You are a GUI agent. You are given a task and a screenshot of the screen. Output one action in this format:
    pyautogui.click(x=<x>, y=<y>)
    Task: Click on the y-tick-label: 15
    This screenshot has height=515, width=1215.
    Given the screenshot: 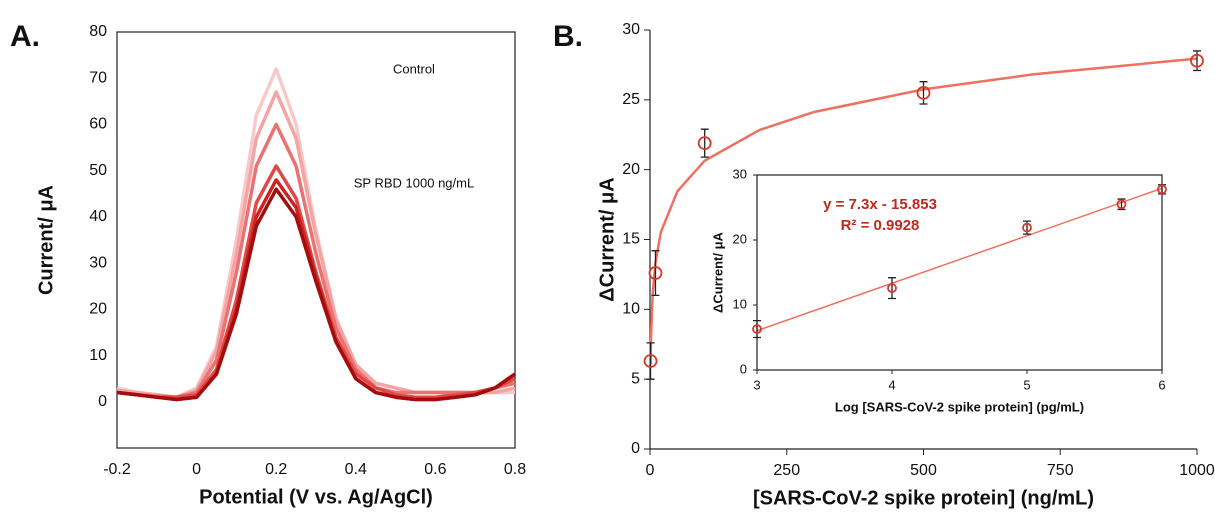 What is the action you would take?
    pyautogui.click(x=631, y=239)
    